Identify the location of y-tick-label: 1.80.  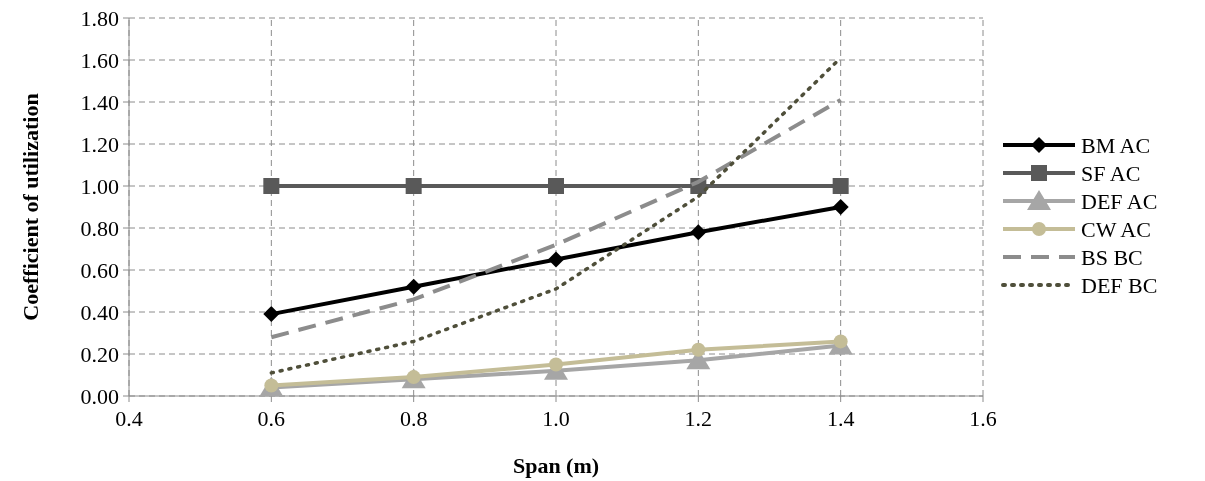
(99, 18).